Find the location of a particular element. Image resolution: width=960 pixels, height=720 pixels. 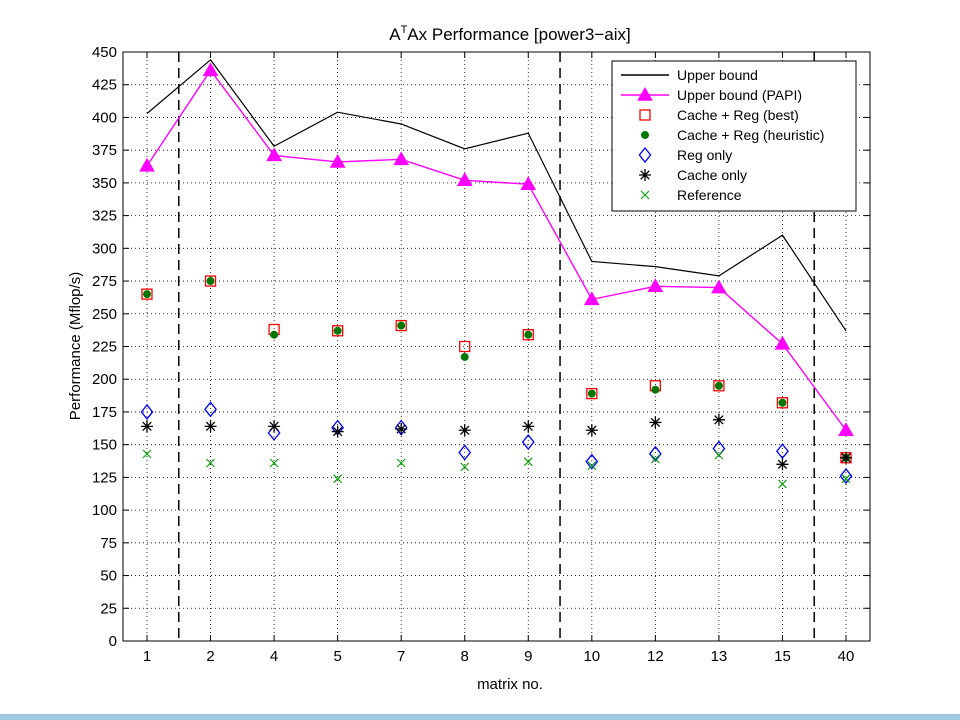

x-tick-label: 4 is located at coordinates (274, 656).